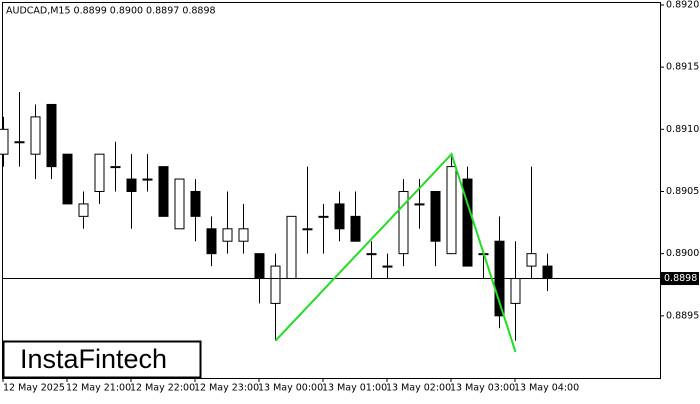  Describe the element at coordinates (682, 67) in the screenshot. I see `y-tick-label: 0.8915` at that location.